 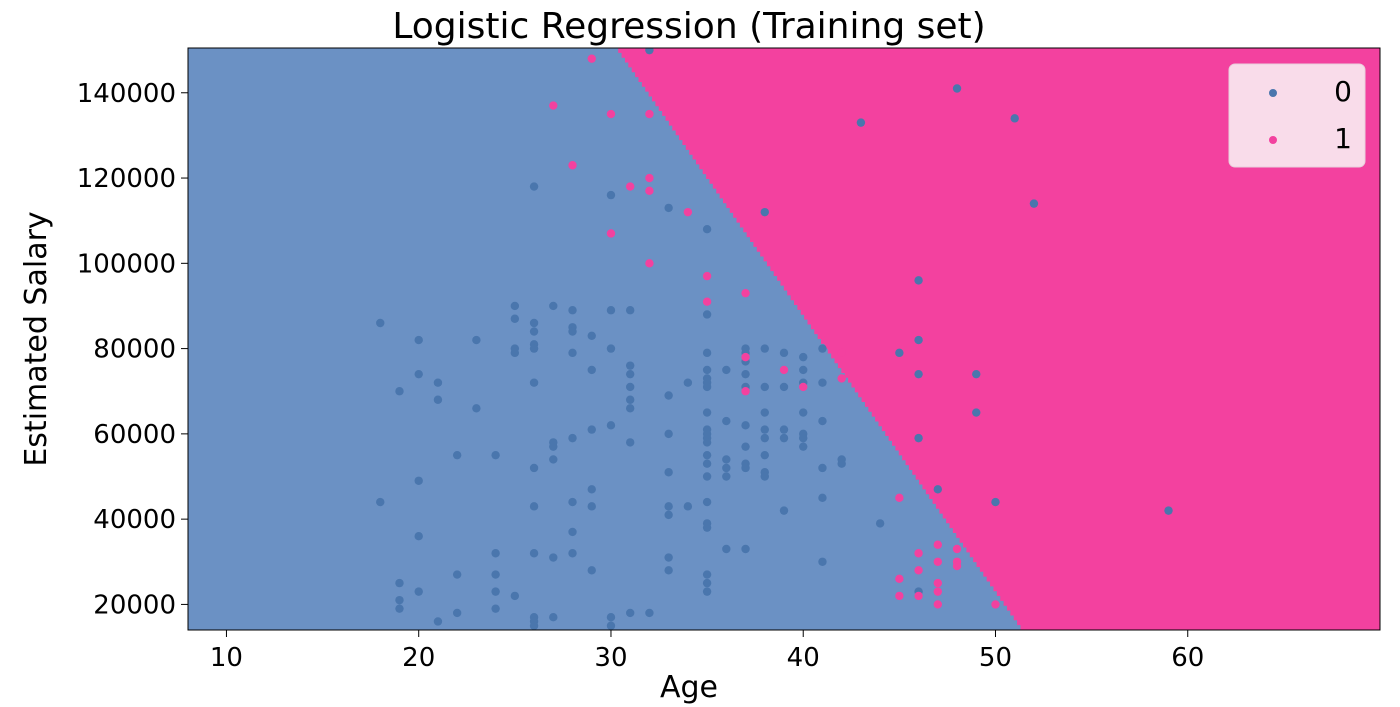 What do you see at coordinates (688, 26) in the screenshot?
I see `chart-title: Logistic Regression (Training set)` at bounding box center [688, 26].